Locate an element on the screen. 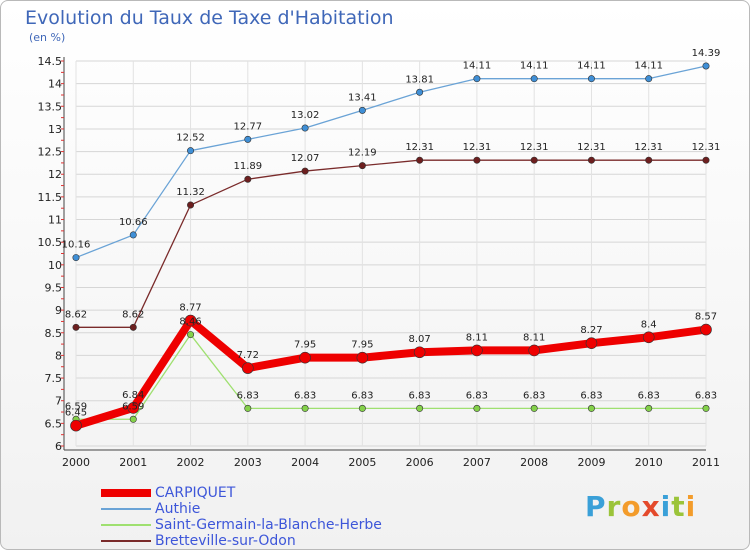  legend-label: CARPIQUET is located at coordinates (195, 493).